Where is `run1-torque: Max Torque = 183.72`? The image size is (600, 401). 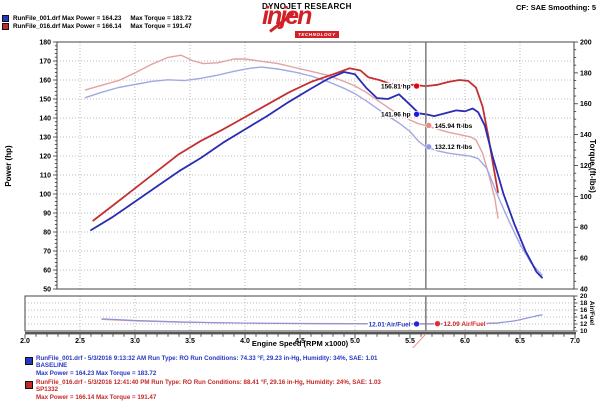
run1-torque: Max Torque = 183.72 is located at coordinates (161, 18).